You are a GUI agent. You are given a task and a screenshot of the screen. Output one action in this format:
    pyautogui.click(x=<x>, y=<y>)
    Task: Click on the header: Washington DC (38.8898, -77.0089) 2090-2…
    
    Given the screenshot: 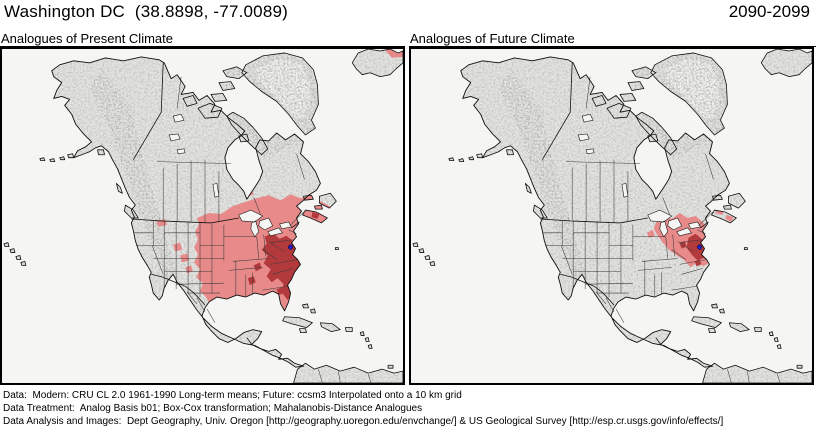 What is the action you would take?
    pyautogui.click(x=408, y=16)
    